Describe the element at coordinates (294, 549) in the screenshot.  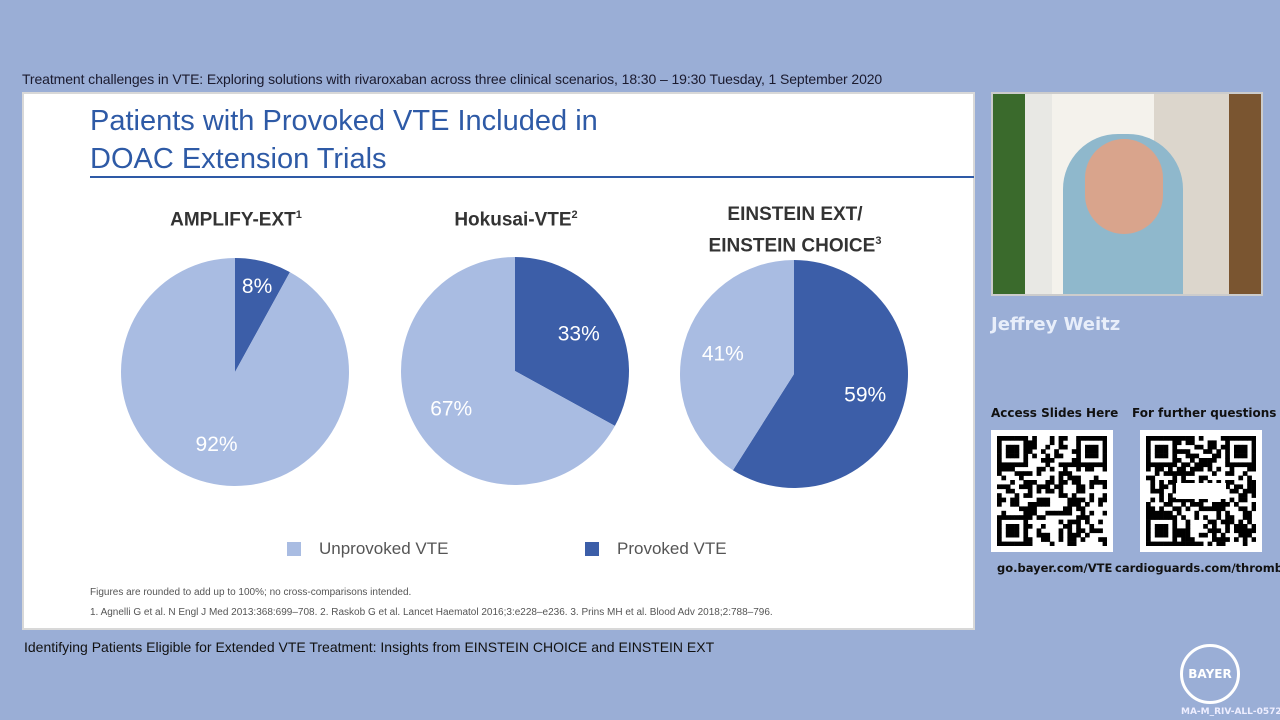
I see `legend-swatch-unprovoked` at that location.